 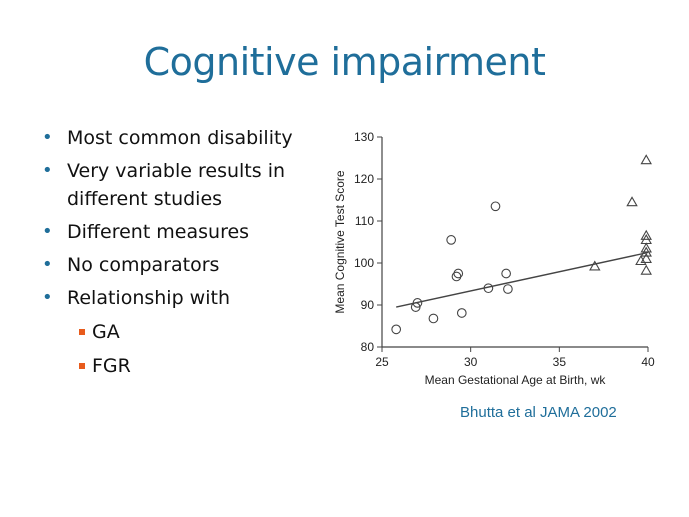 I want to click on sub-bullet-list: GA FGR, so click(x=193, y=349).